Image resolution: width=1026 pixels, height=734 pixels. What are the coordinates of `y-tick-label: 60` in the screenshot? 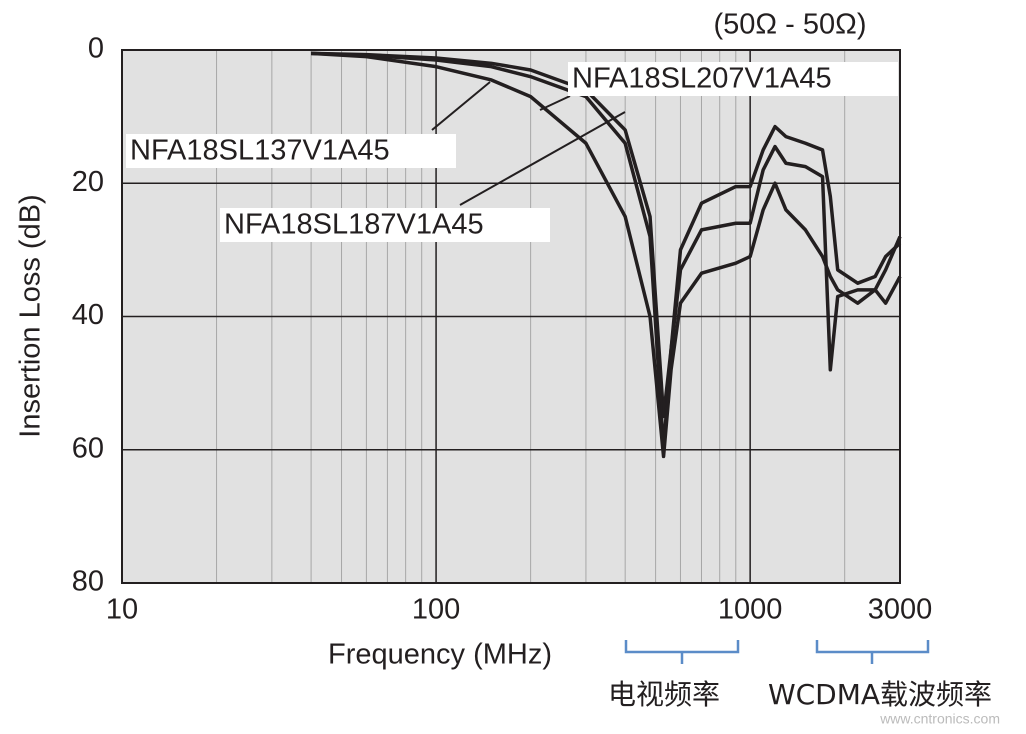 It's located at (88, 448).